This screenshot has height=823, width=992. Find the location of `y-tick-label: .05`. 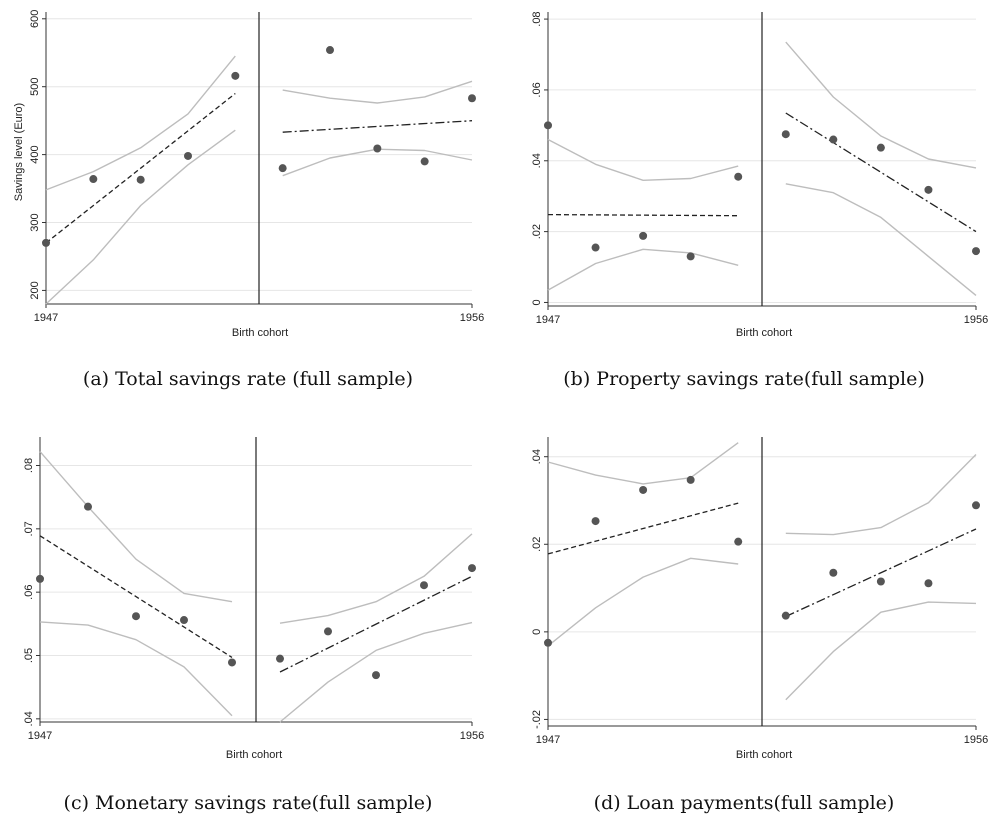

y-tick-label: .05 is located at coordinates (29, 655).